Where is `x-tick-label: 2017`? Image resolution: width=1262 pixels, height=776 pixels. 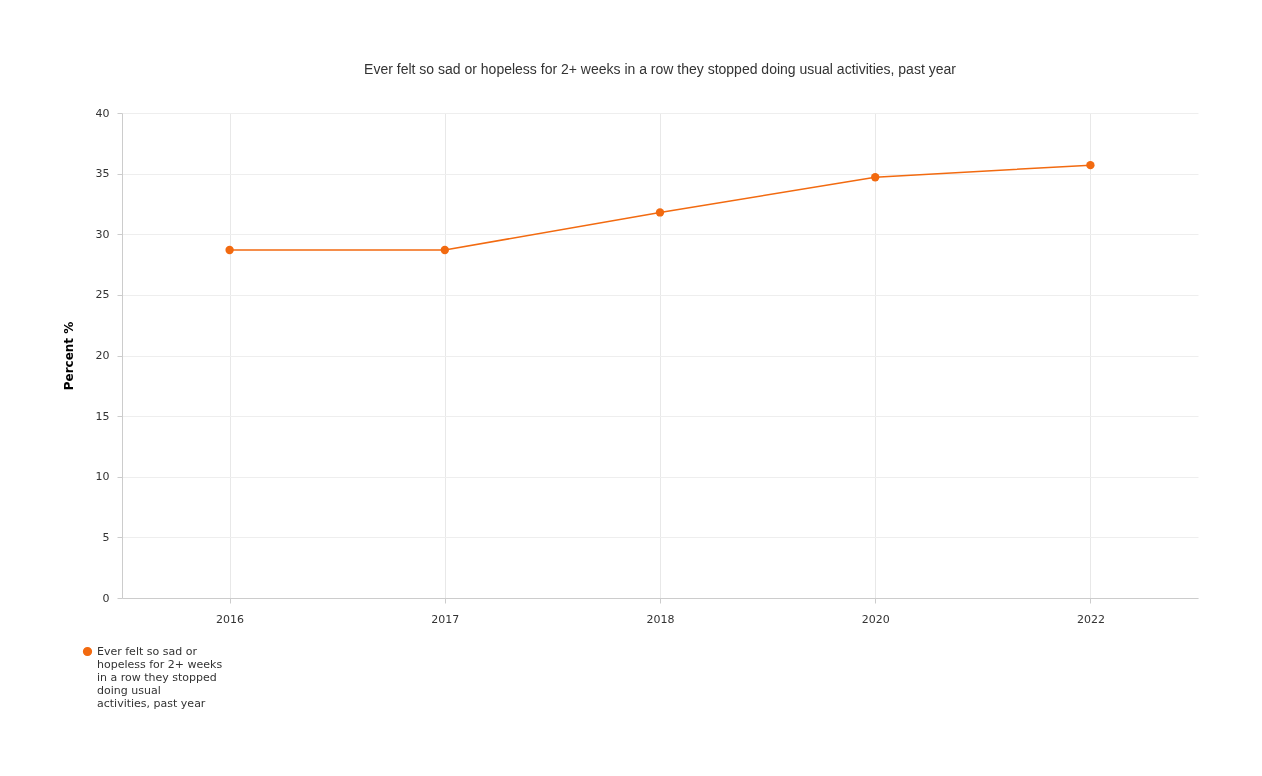
x-tick-label: 2017 is located at coordinates (445, 619).